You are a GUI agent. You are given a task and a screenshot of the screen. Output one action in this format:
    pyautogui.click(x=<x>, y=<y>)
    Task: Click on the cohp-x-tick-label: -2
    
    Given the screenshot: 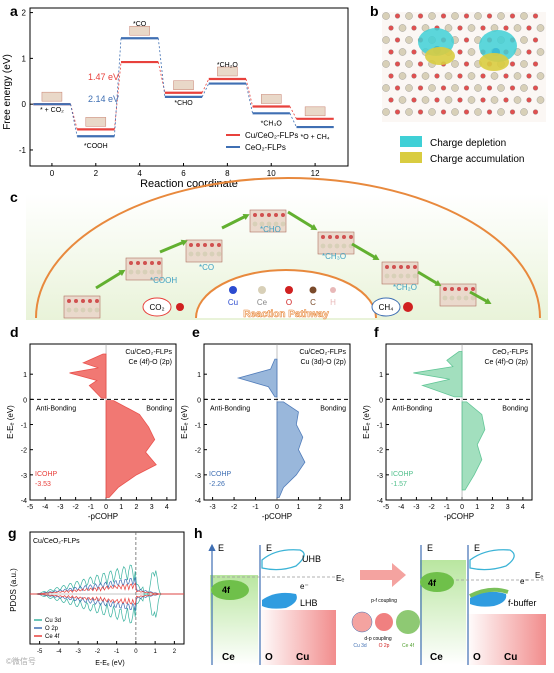 What is the action you would take?
    pyautogui.click(x=234, y=507)
    